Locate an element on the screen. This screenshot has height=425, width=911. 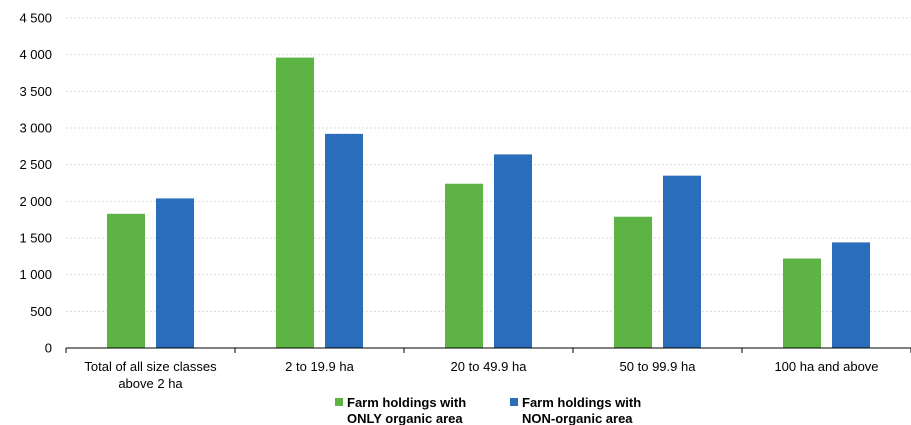
legend-label: Farm holdings with NON-organic area is located at coordinates (581, 410).